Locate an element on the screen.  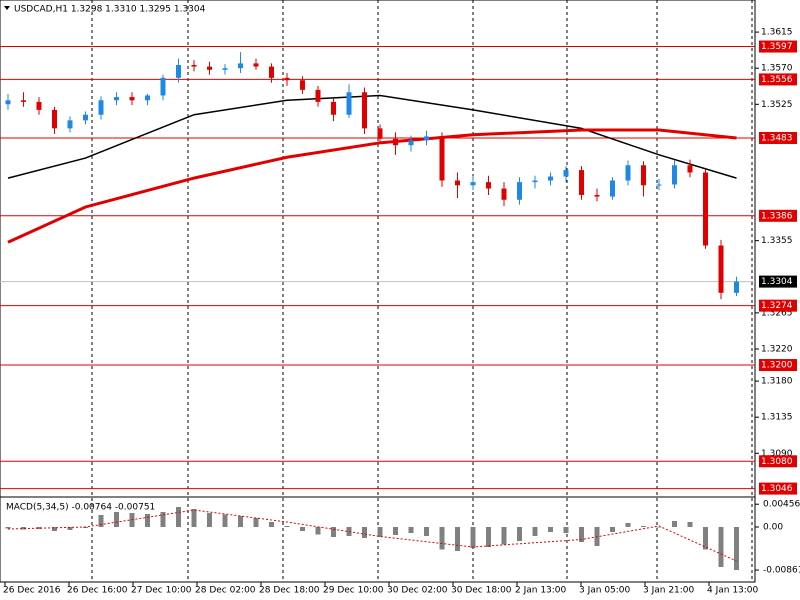
level-label: 1.3597 is located at coordinates (777, 47).